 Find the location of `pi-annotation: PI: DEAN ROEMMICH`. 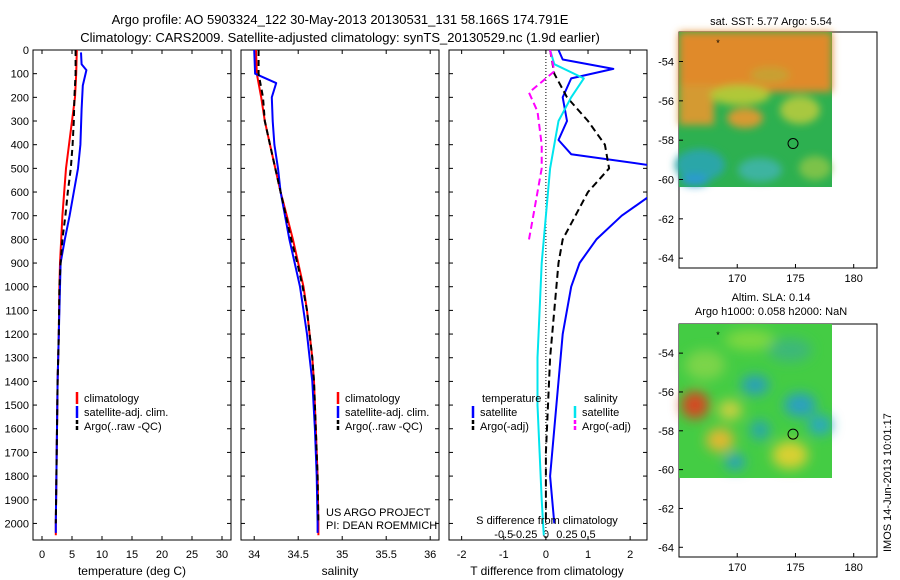

pi-annotation: PI: DEAN ROEMMICH is located at coordinates (381, 526).